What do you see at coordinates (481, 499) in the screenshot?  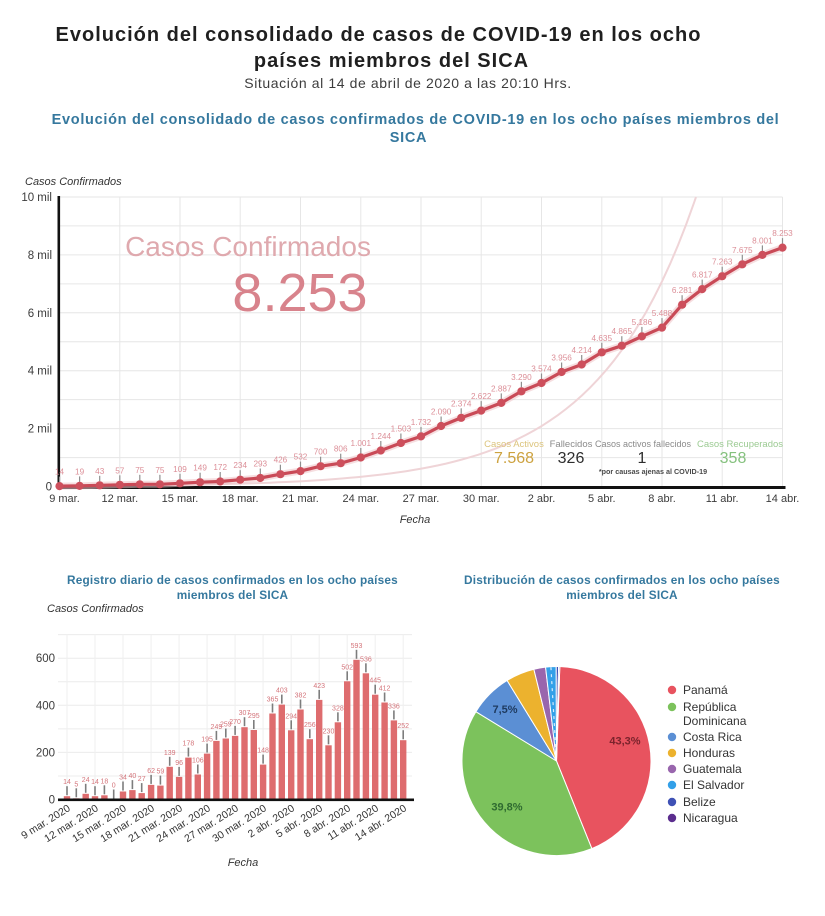 I see `svg-text: 30 mar.` at bounding box center [481, 499].